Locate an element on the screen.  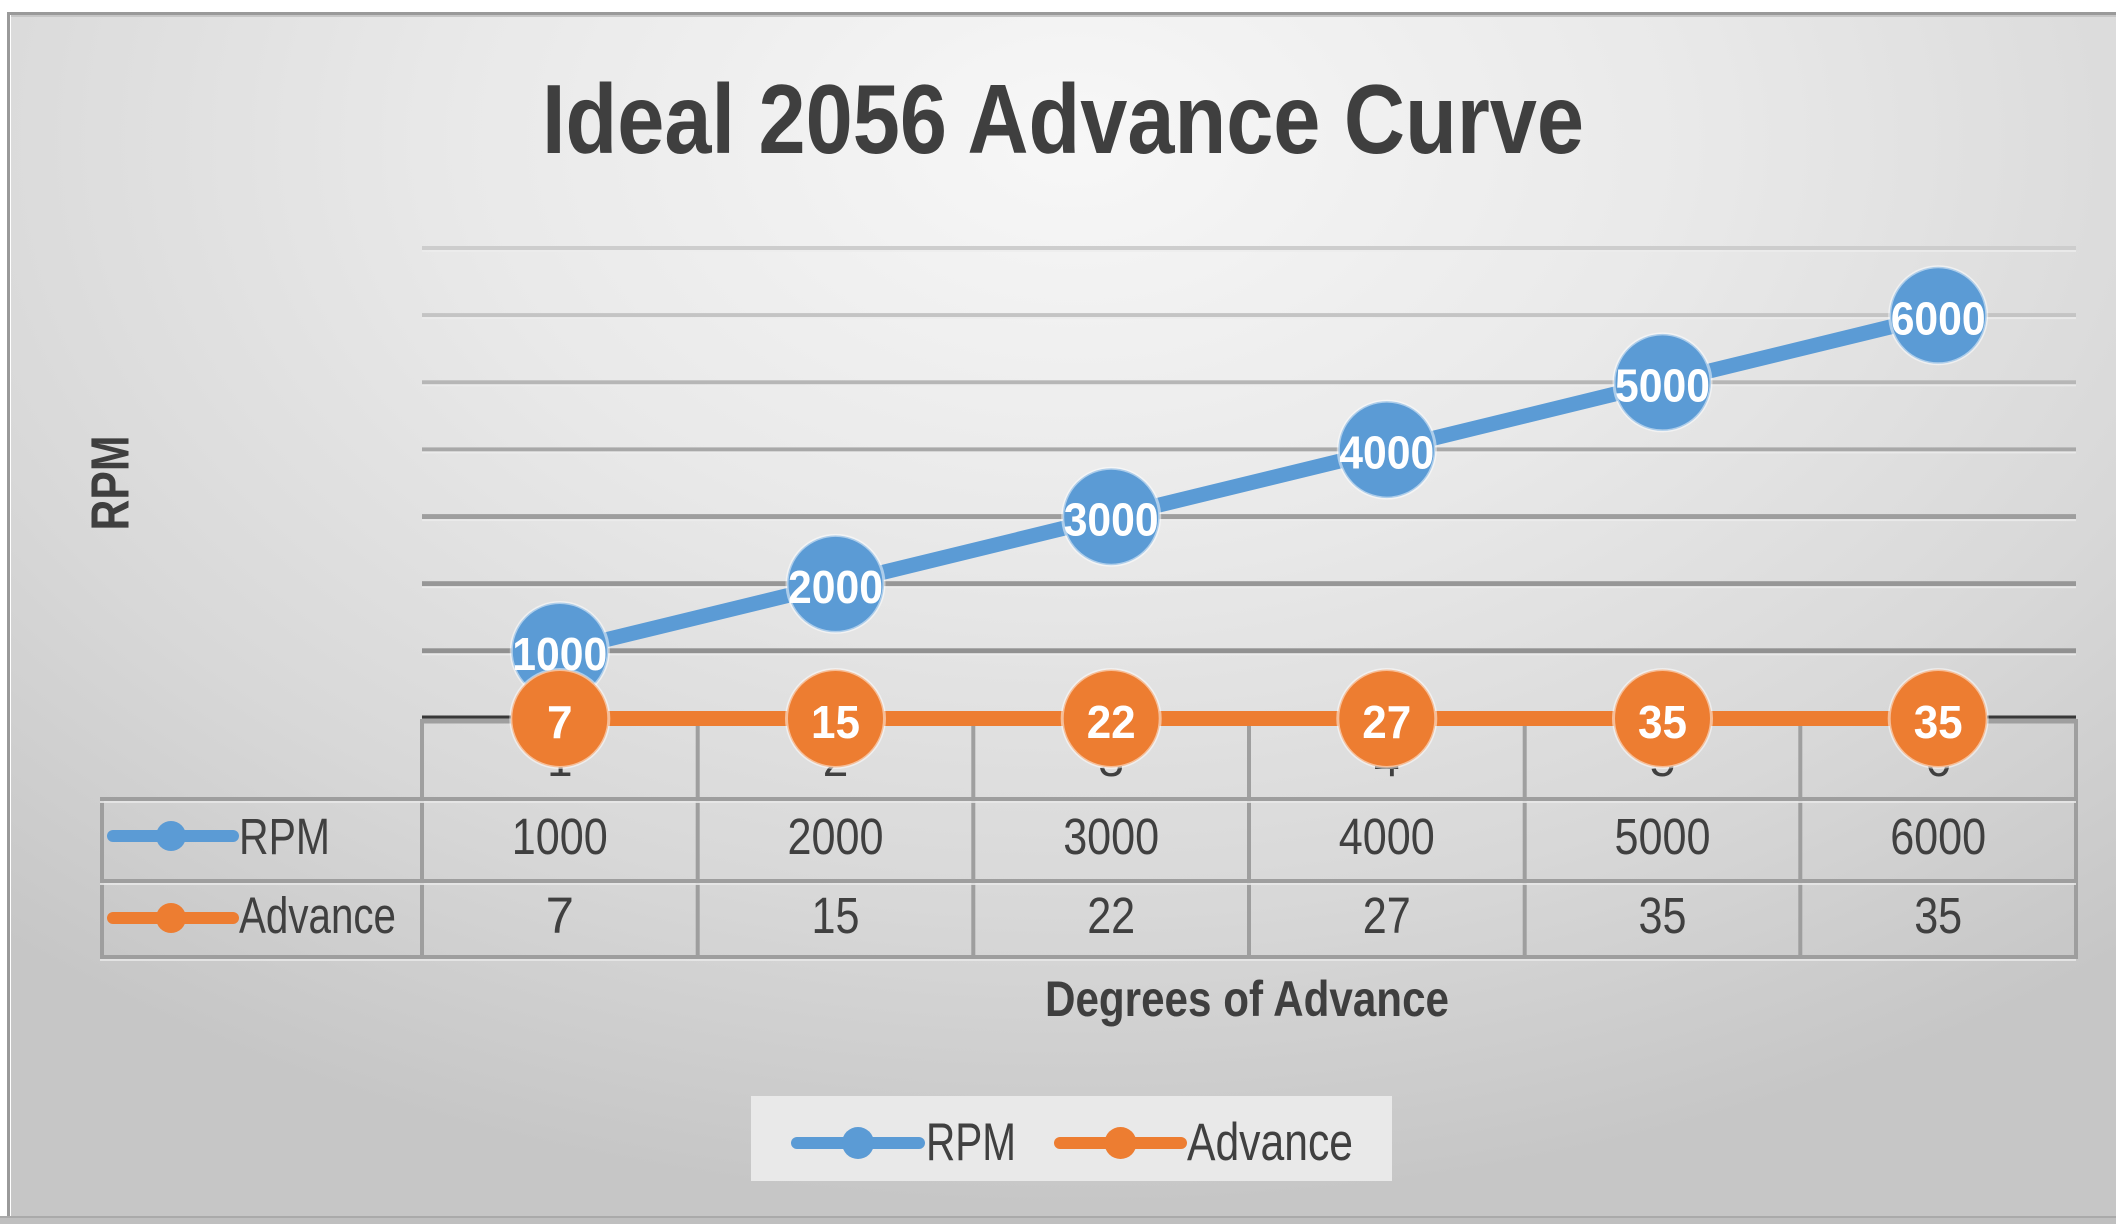
svg-text: Degrees of Advance is located at coordinates (1247, 999).